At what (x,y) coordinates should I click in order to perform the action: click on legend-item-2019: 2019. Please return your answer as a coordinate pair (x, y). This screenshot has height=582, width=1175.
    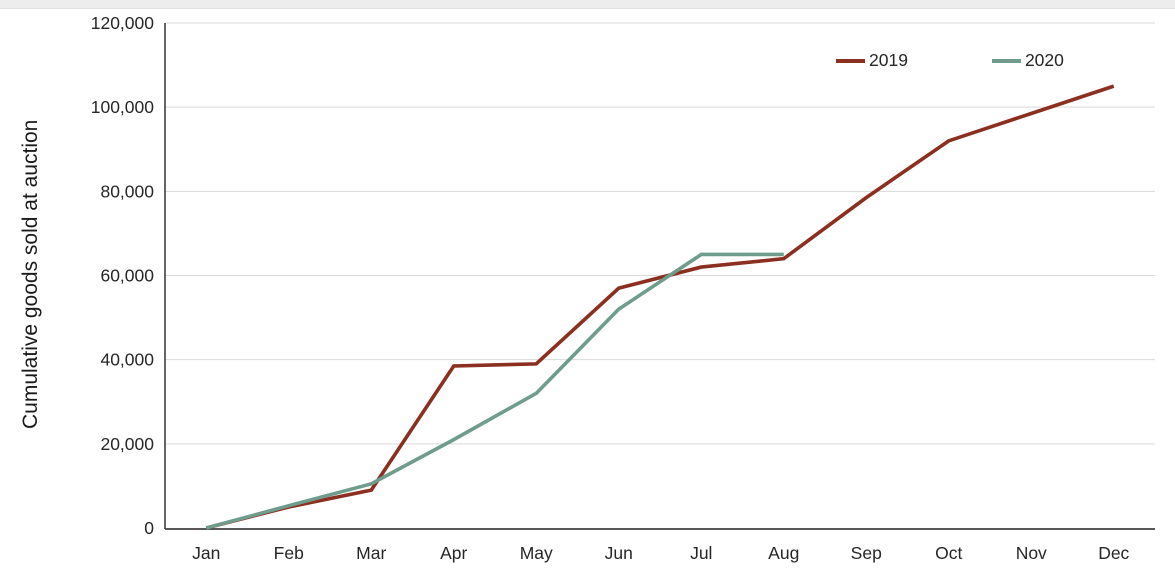
    Looking at the image, I should click on (872, 60).